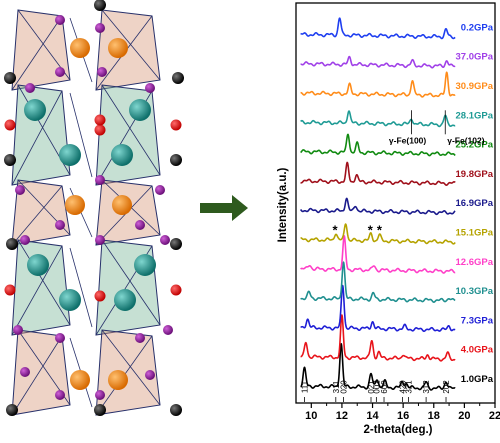 The height and width of the screenshot is (443, 500). Describe the element at coordinates (475, 86) in the screenshot. I see `trace-pressure-label: 30.9GPa` at that location.